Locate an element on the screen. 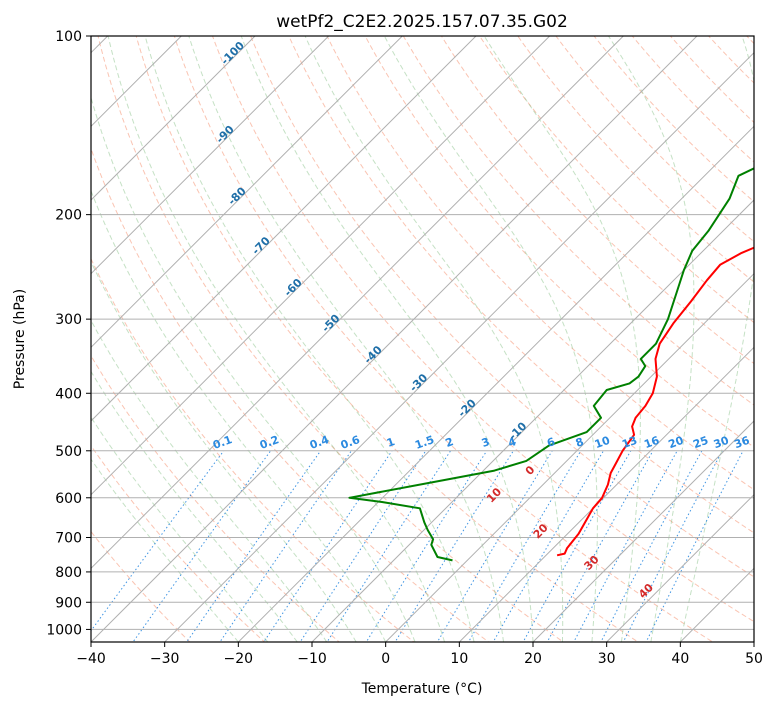 This screenshot has height=708, width=775. mixing-ratio-label: 6 is located at coordinates (551, 442).